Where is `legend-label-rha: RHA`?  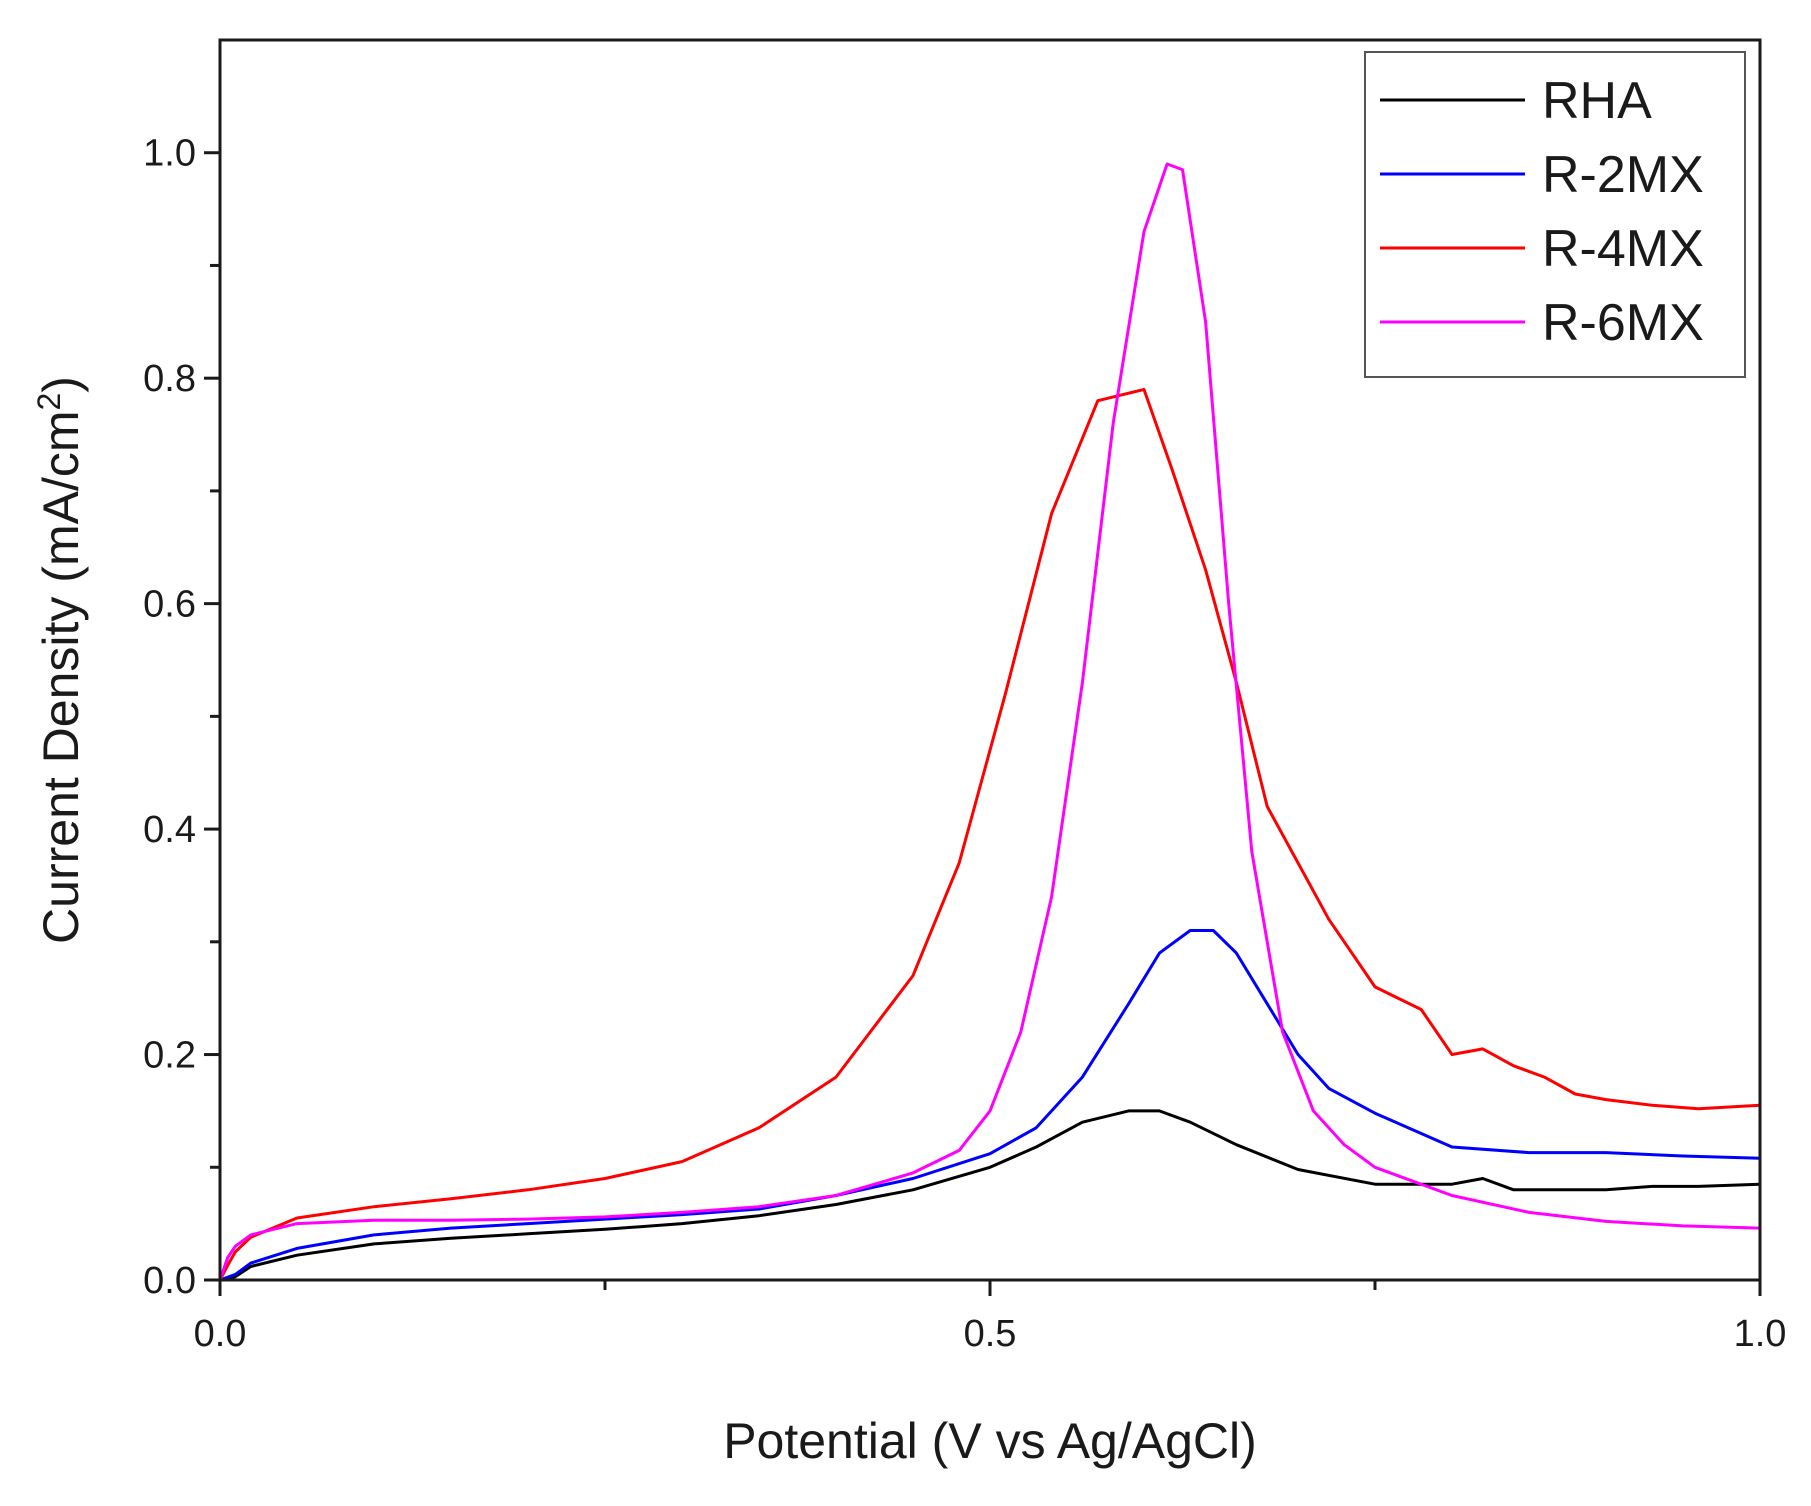 legend-label-rha: RHA is located at coordinates (1597, 101).